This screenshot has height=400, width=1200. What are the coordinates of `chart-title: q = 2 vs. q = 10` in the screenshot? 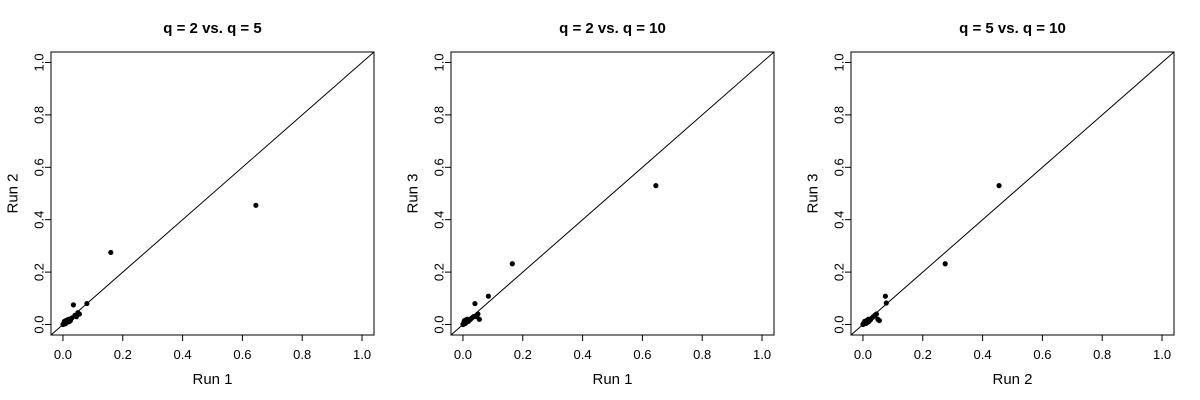 It's located at (612, 28).